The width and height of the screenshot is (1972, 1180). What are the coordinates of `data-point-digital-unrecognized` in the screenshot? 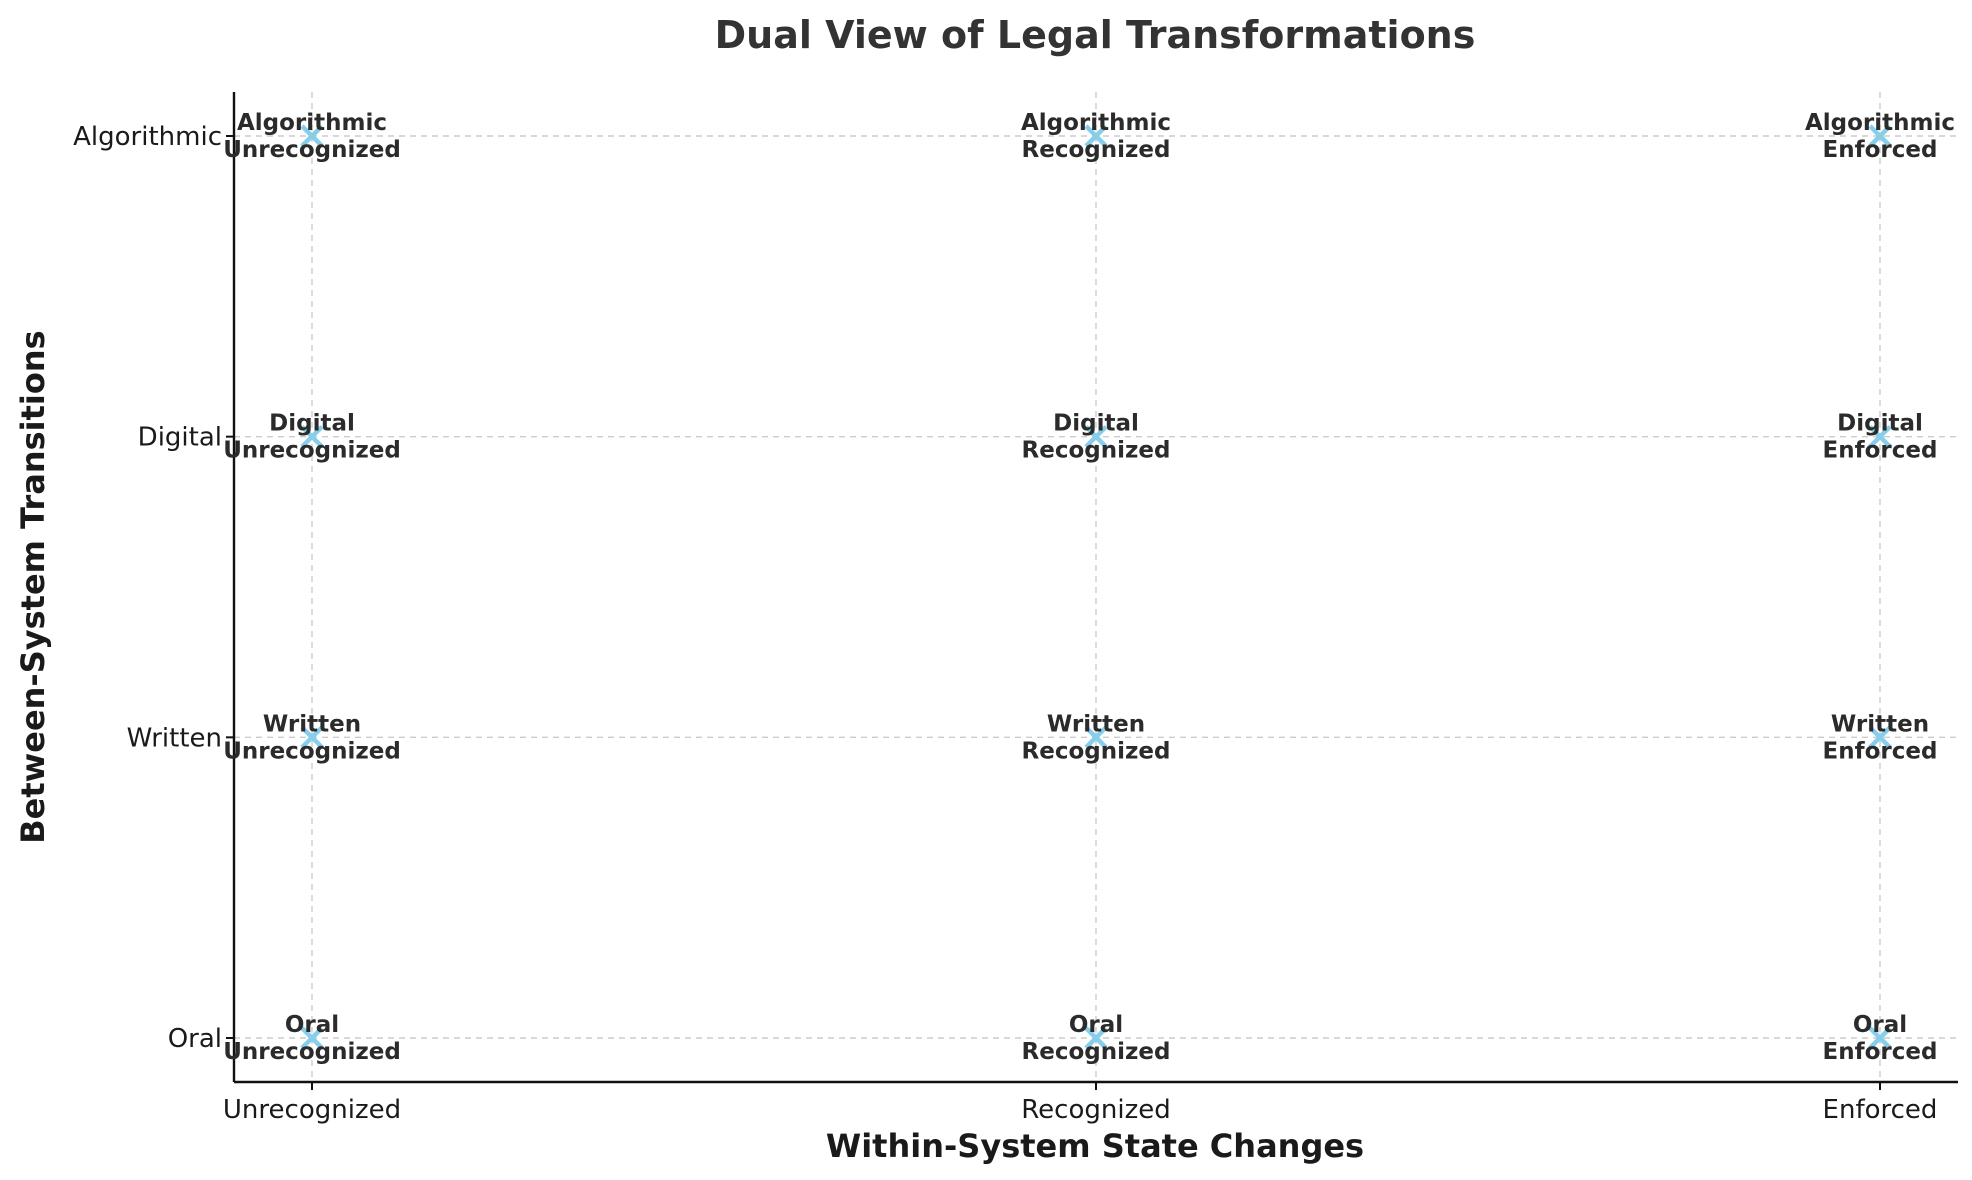 It's located at (312, 437).